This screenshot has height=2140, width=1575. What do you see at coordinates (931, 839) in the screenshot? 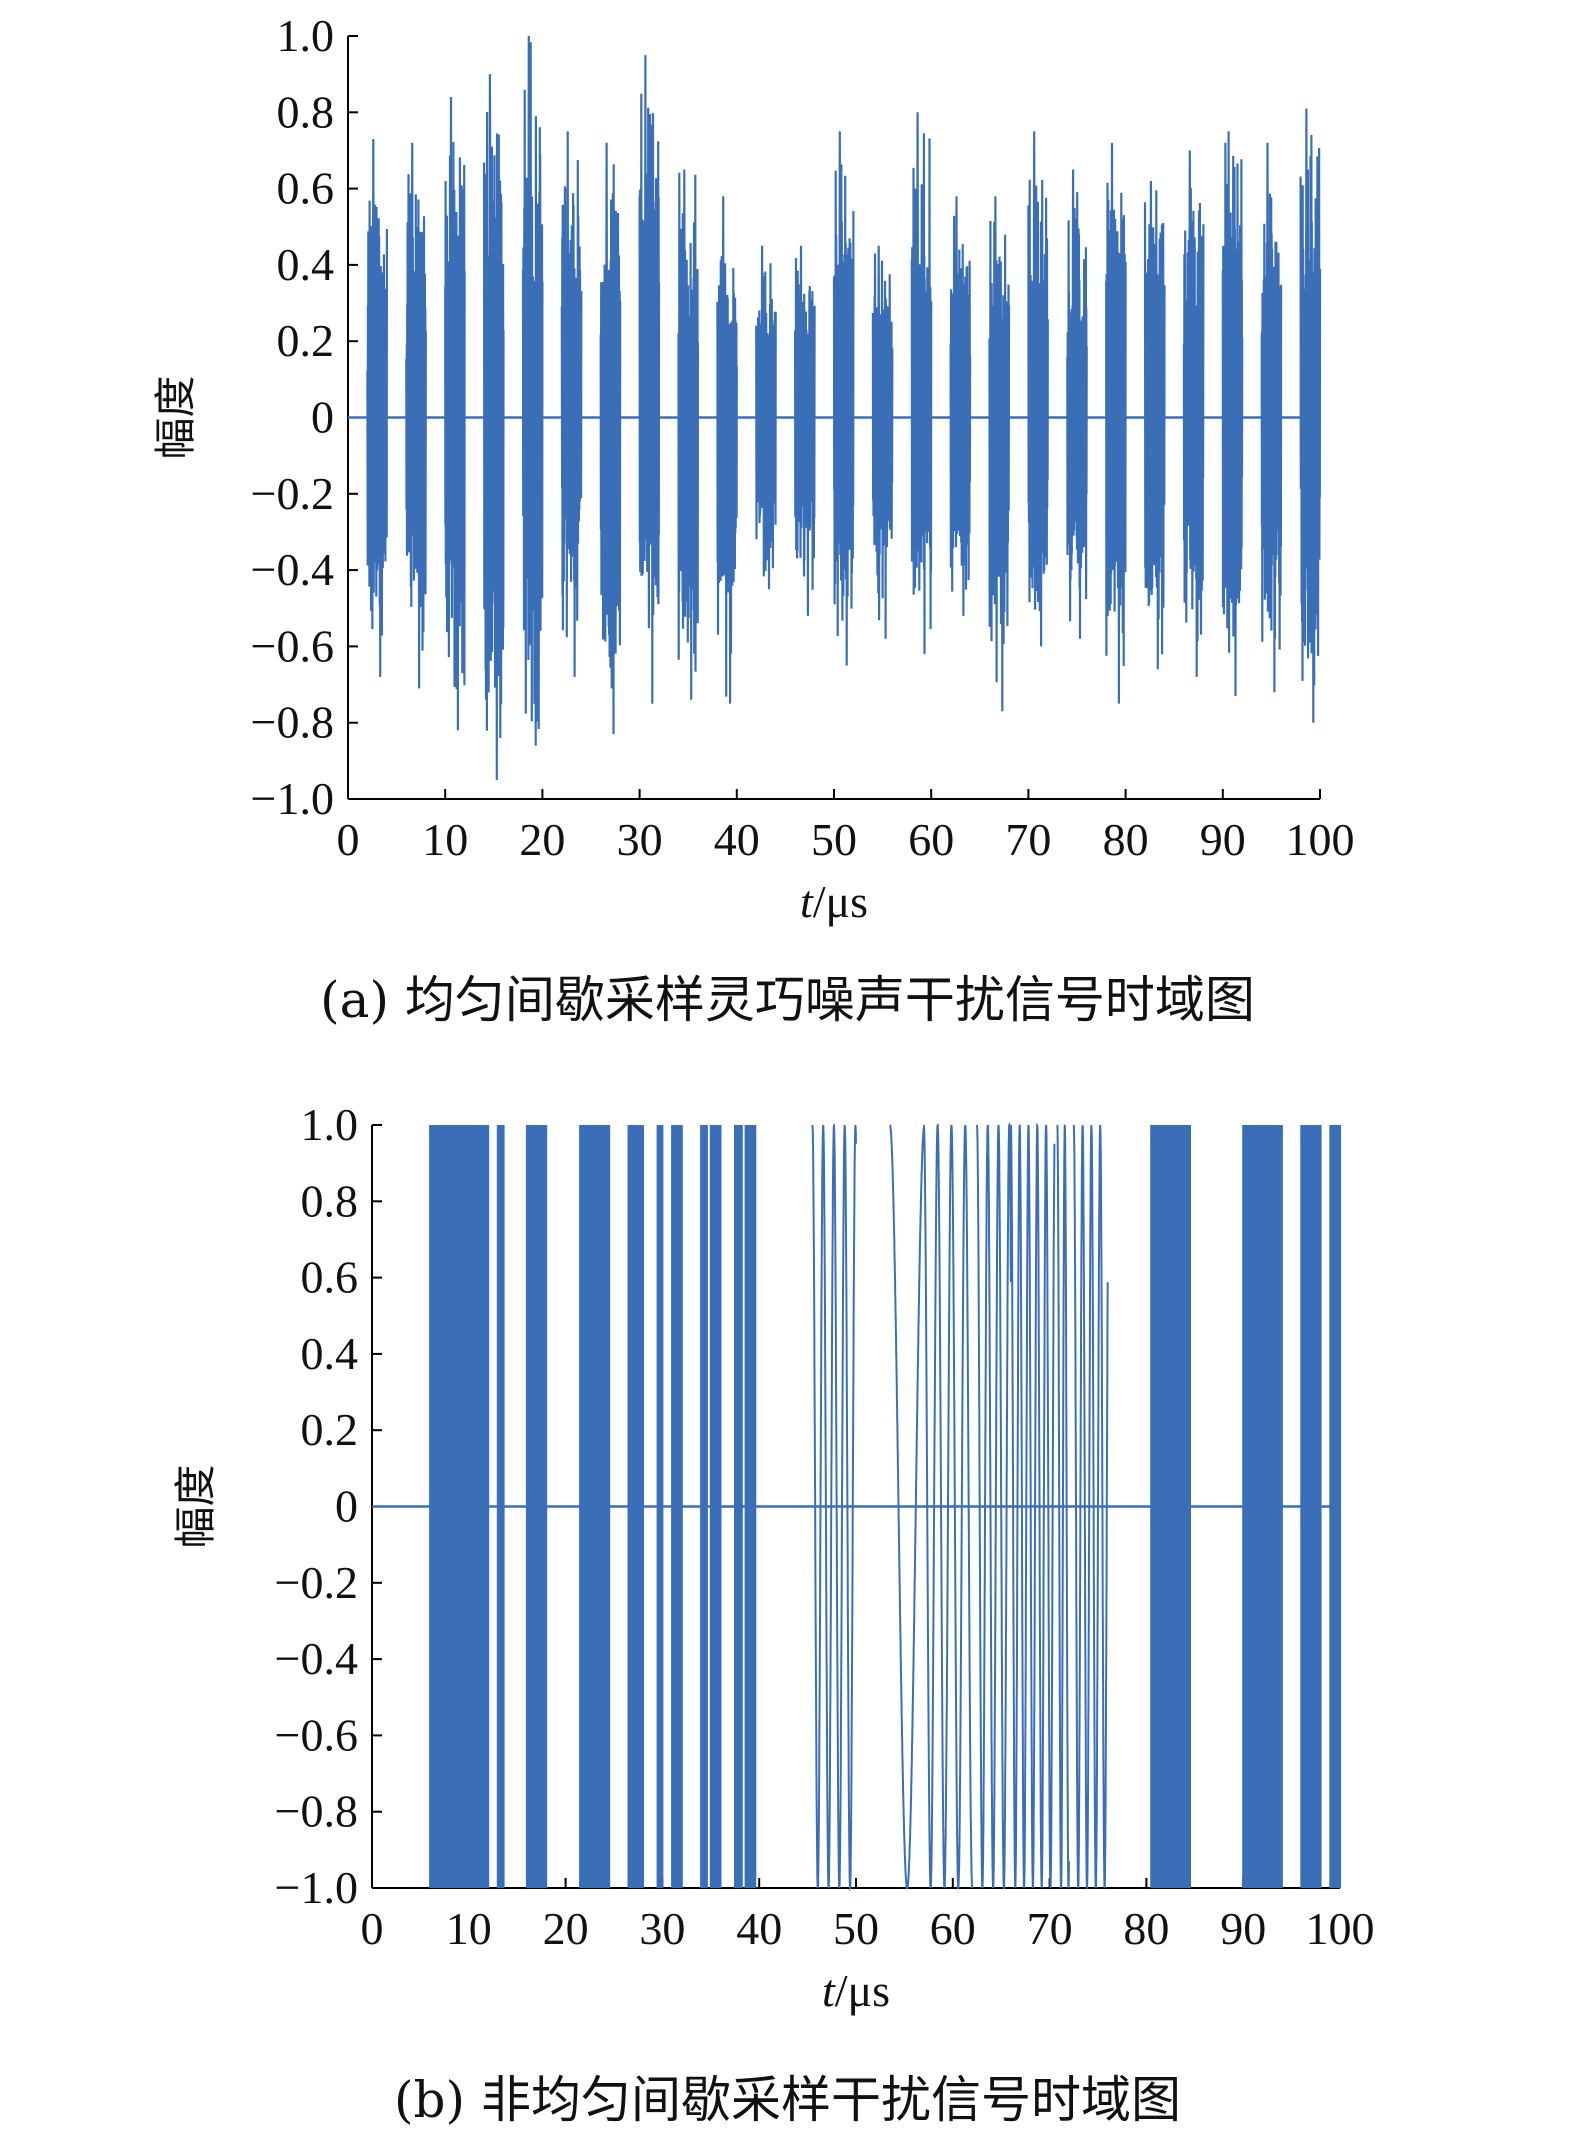
I see `x-tick-label: 60` at bounding box center [931, 839].